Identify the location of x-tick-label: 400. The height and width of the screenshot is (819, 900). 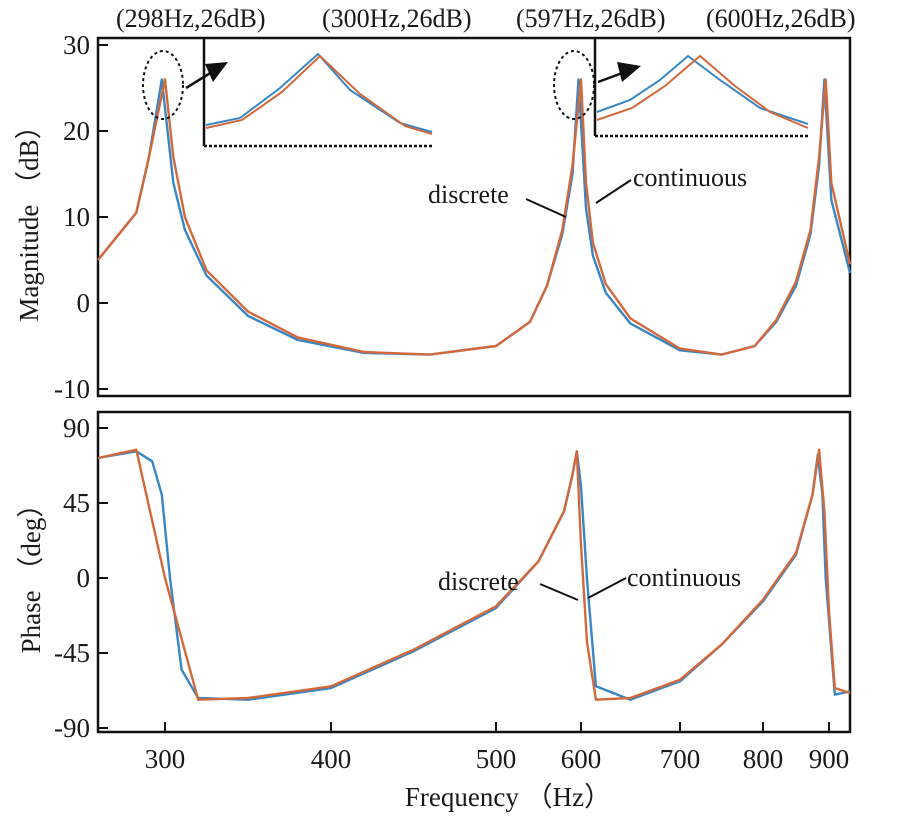
(331, 759).